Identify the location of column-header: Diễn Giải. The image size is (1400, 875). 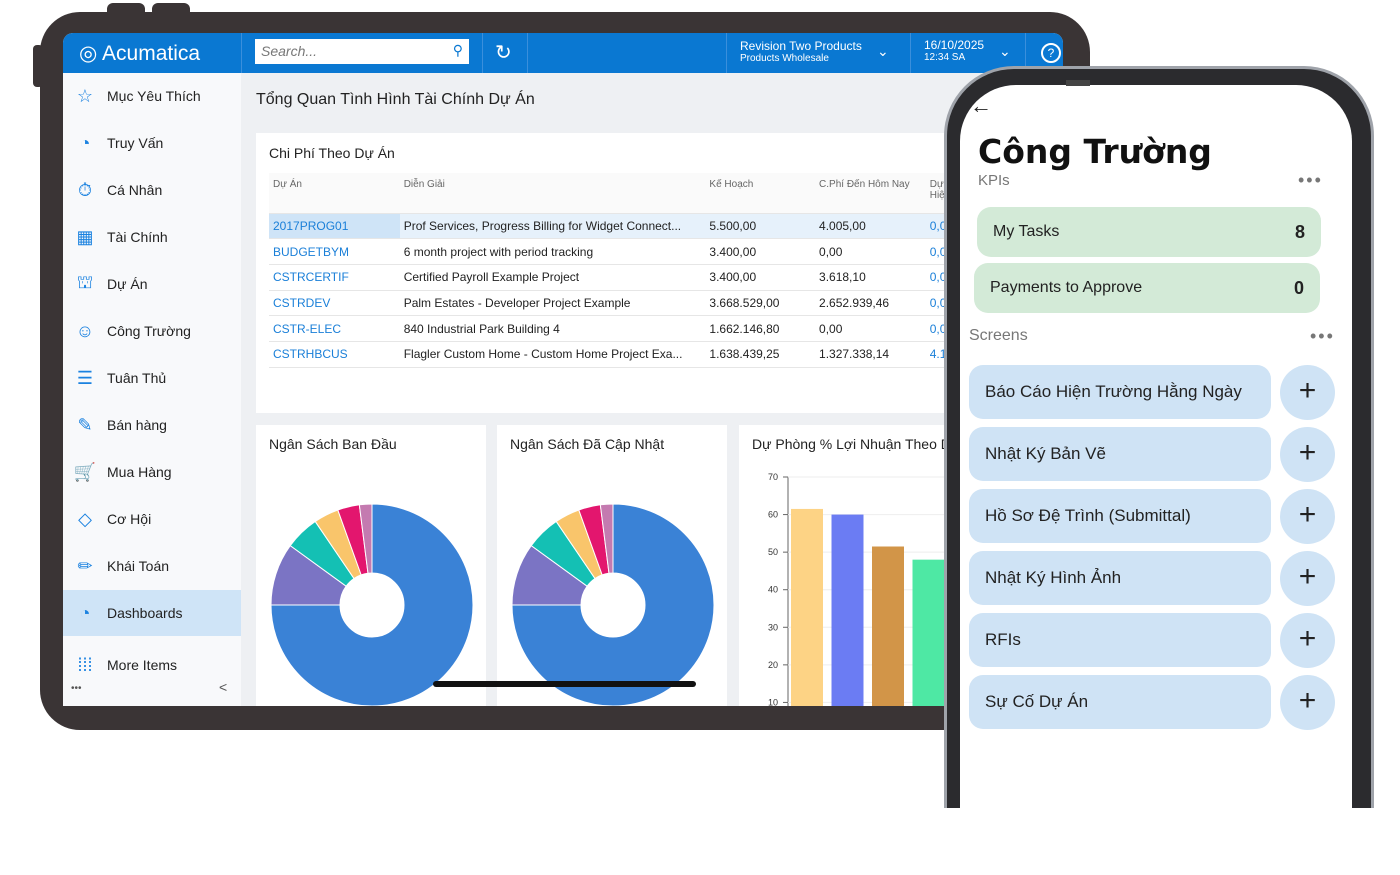
(552, 193).